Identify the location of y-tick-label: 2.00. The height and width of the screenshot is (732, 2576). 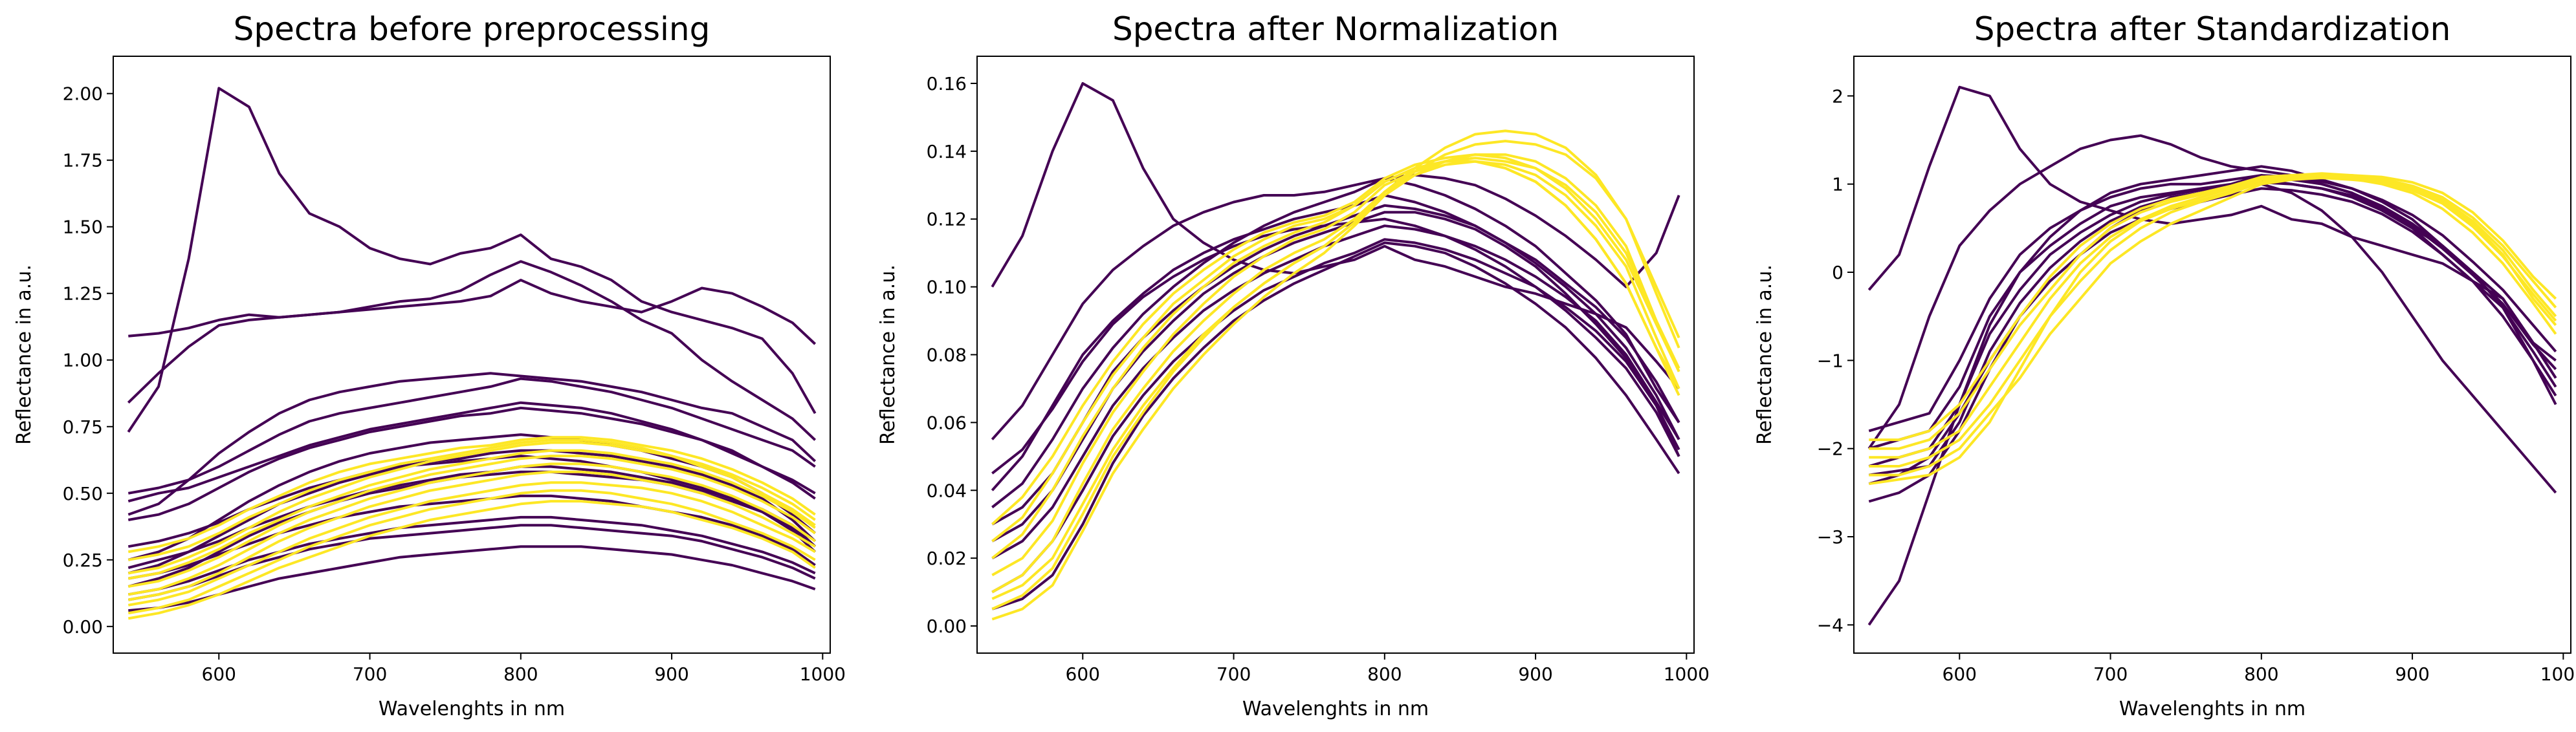
(83, 94).